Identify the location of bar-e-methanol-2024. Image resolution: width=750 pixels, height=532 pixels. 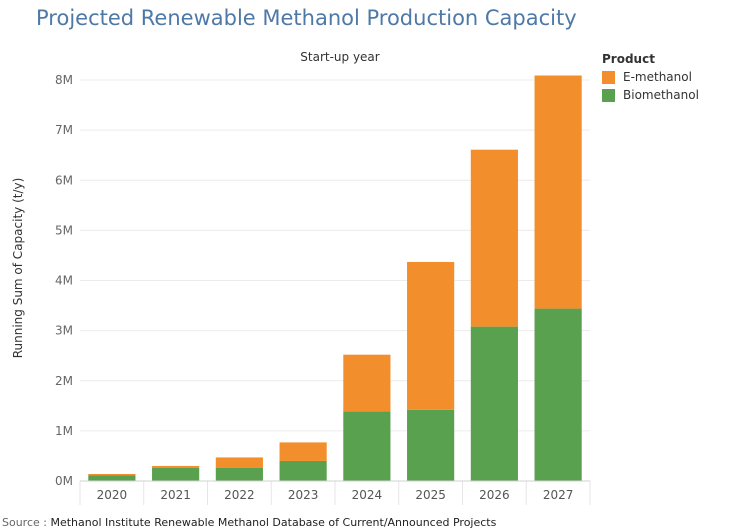
(367, 383).